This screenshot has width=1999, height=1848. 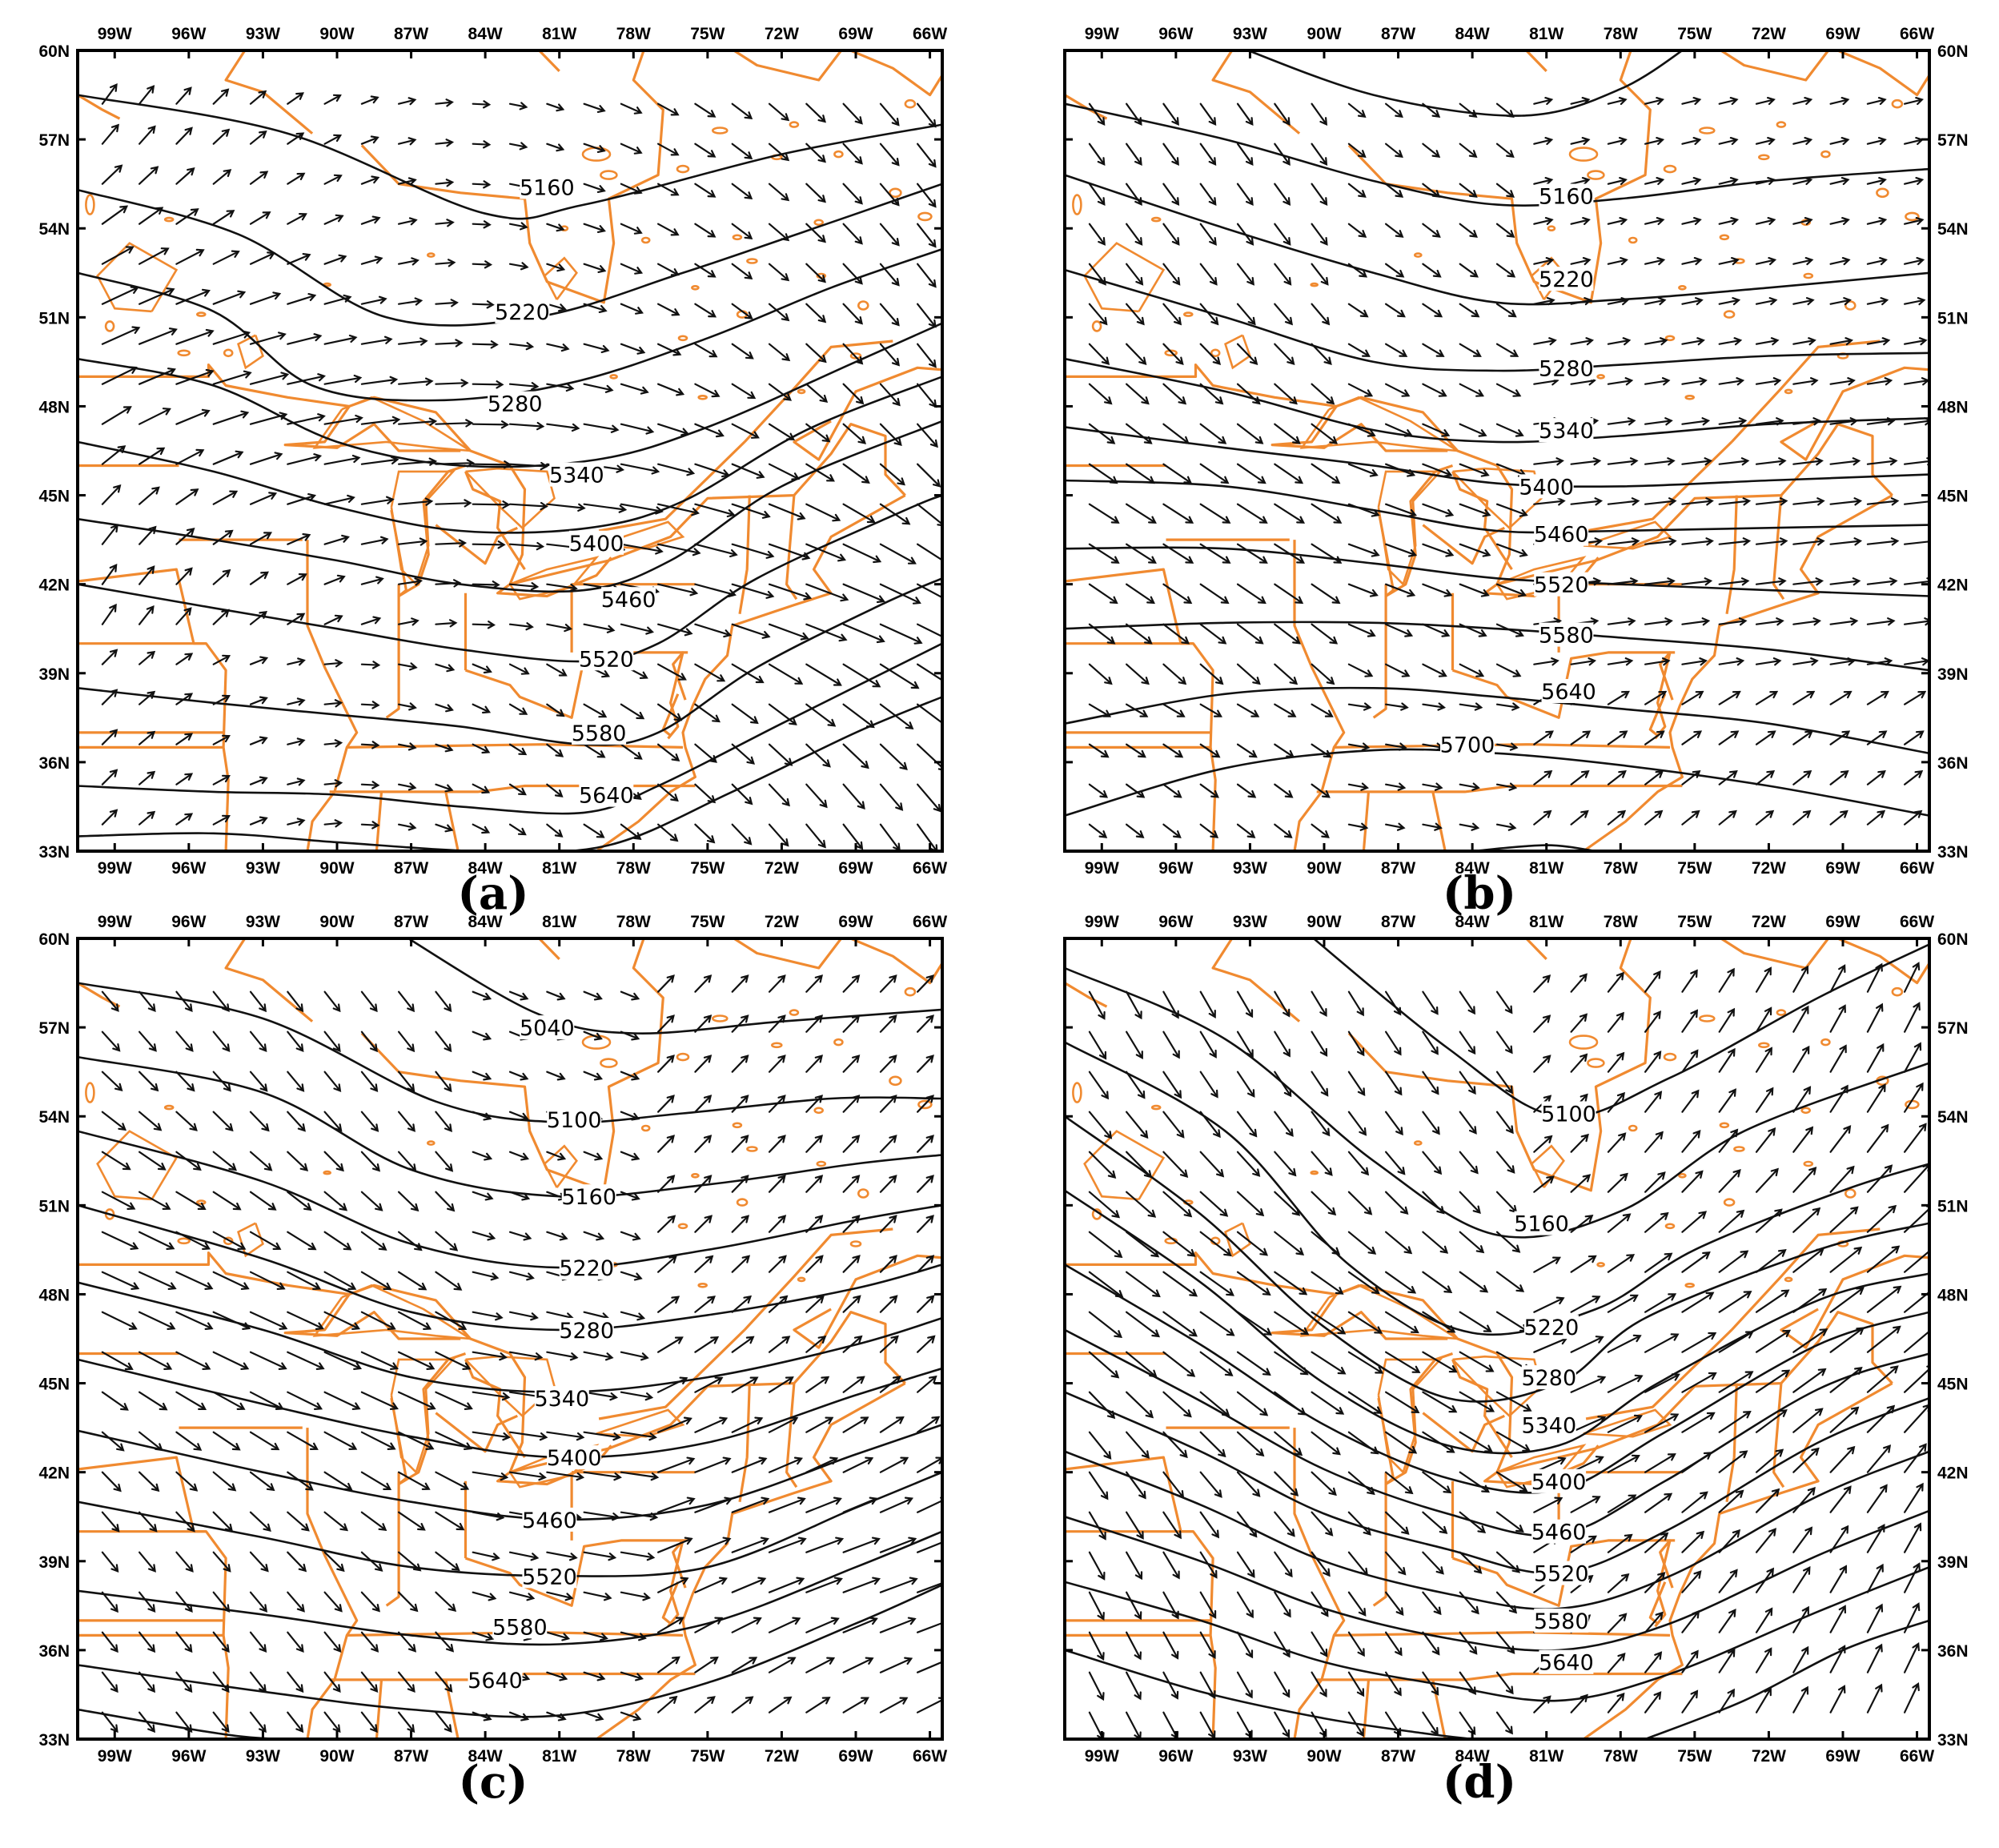 I want to click on lake-outline, so click(x=561, y=278).